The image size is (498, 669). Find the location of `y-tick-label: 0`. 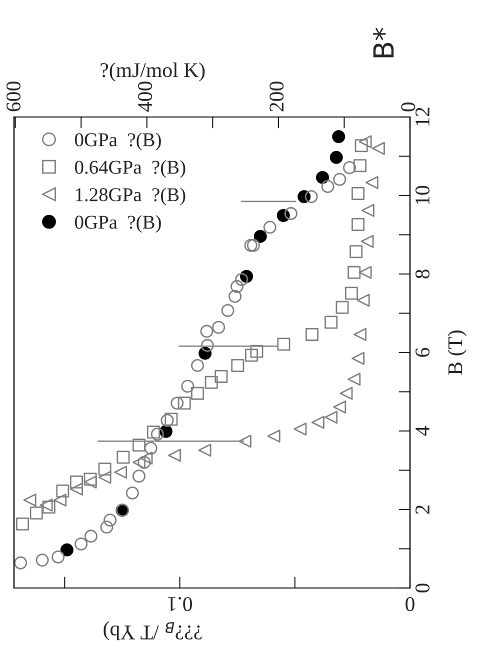

y-tick-label: 0 is located at coordinates (422, 588).